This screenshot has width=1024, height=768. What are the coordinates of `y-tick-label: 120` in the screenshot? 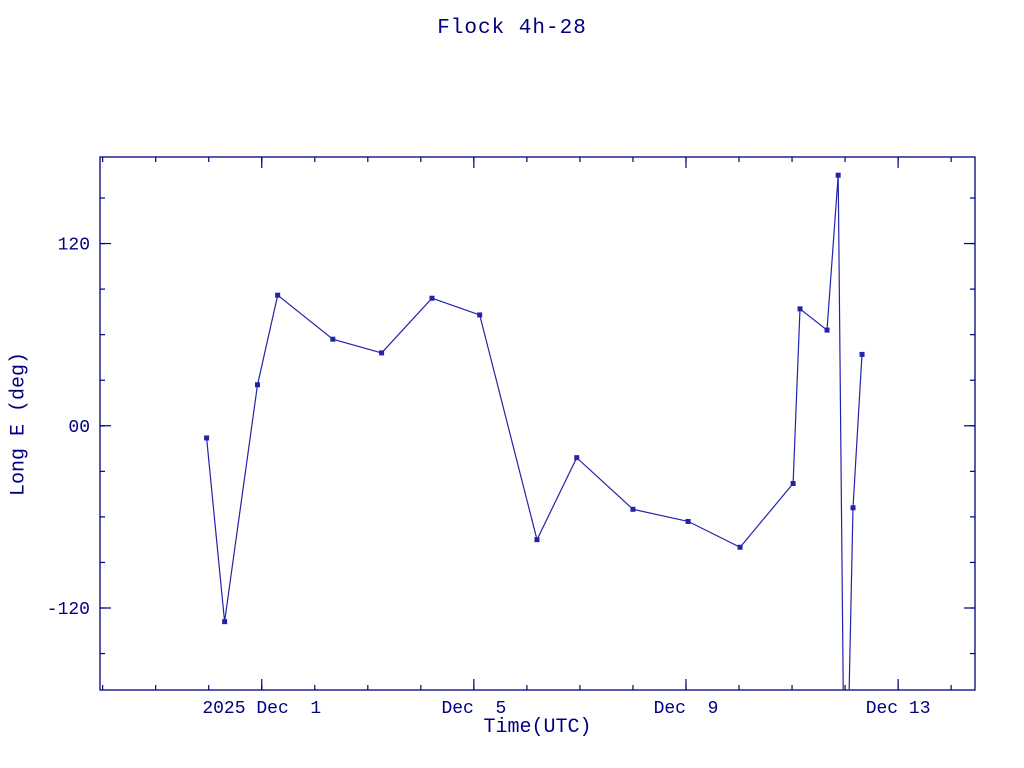 It's located at (74, 246).